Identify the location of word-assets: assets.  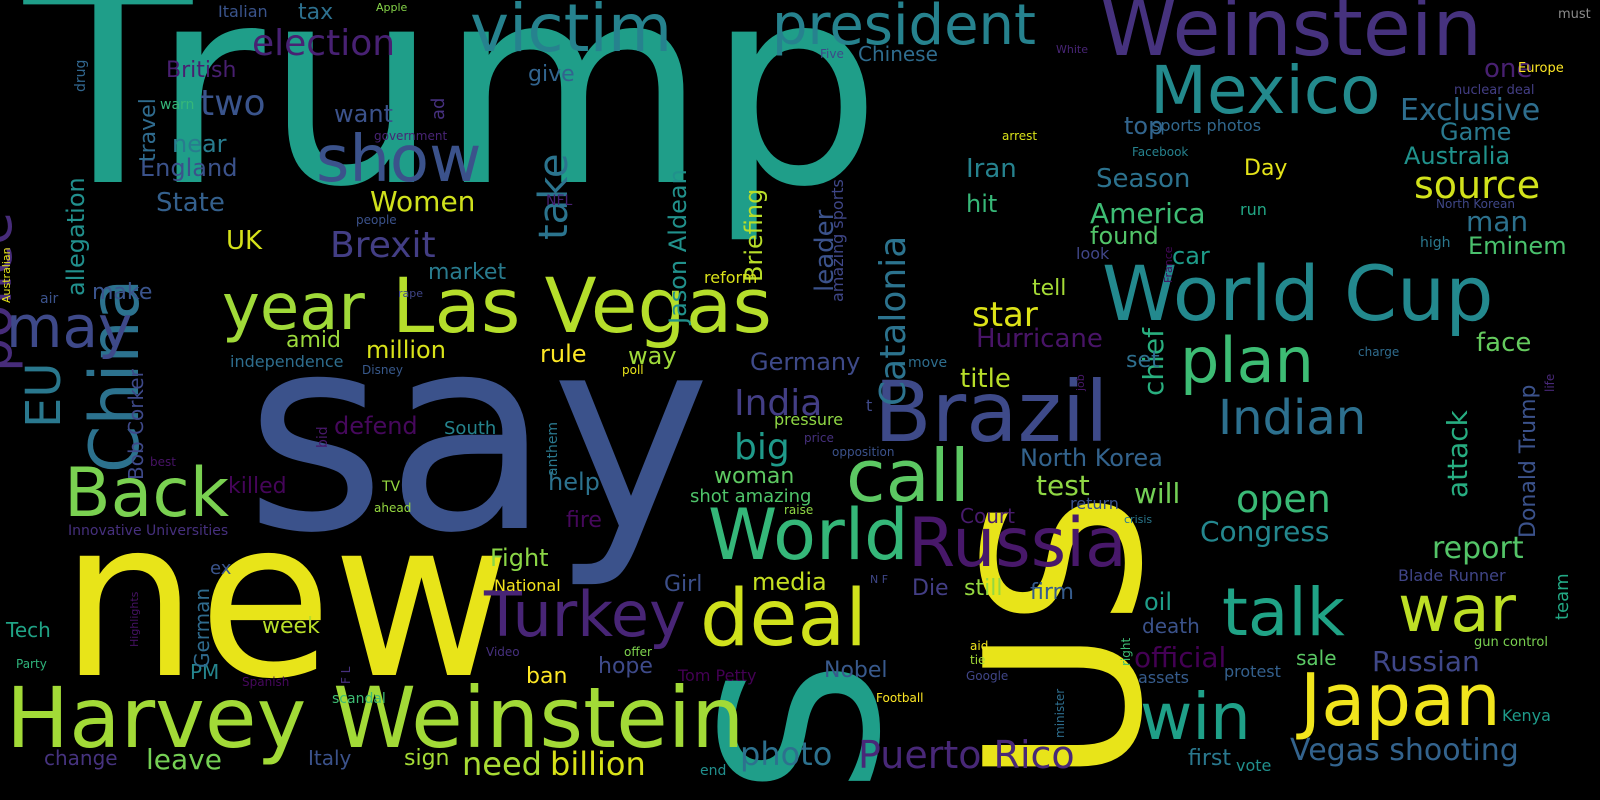
(1163, 677).